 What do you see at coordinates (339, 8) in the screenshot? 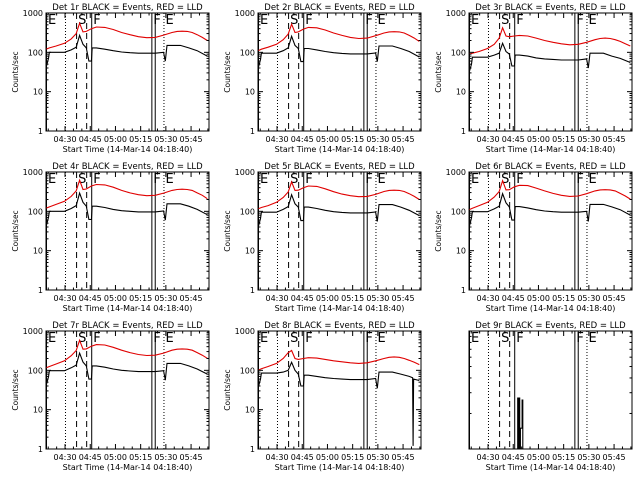
I see `panel-title: Det 2r BLACK = Events, RED = LLD` at bounding box center [339, 8].